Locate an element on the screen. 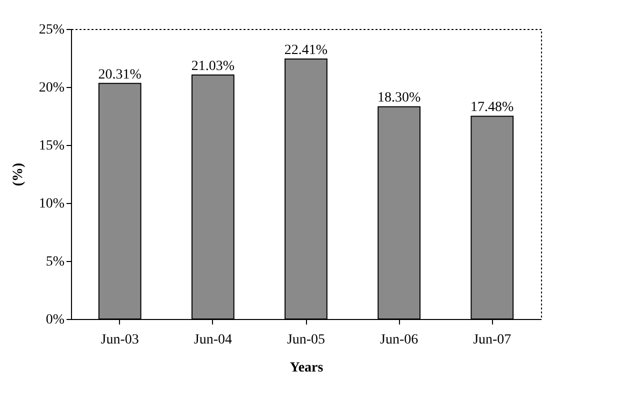 Image resolution: width=621 pixels, height=416 pixels. y-tick-label: 20% is located at coordinates (51, 88).